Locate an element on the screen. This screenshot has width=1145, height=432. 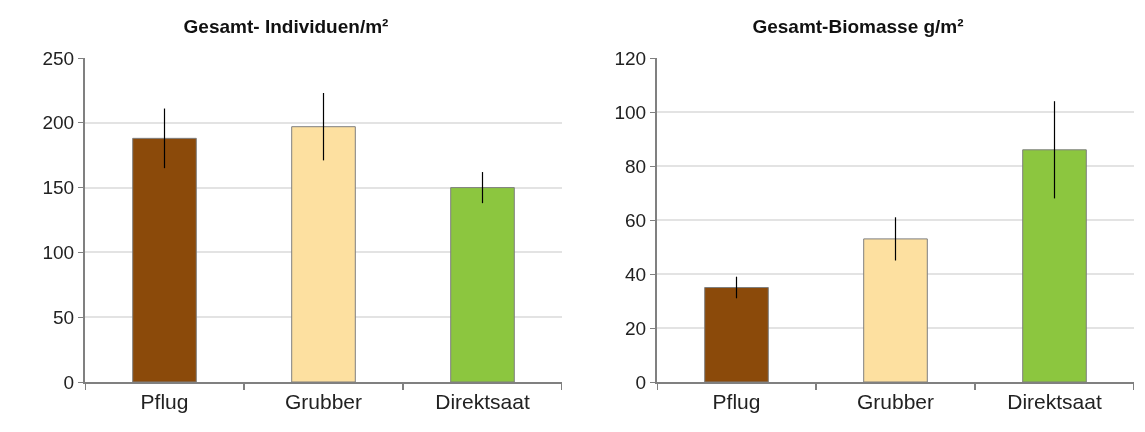
y-tick-label: 60 is located at coordinates (636, 220).